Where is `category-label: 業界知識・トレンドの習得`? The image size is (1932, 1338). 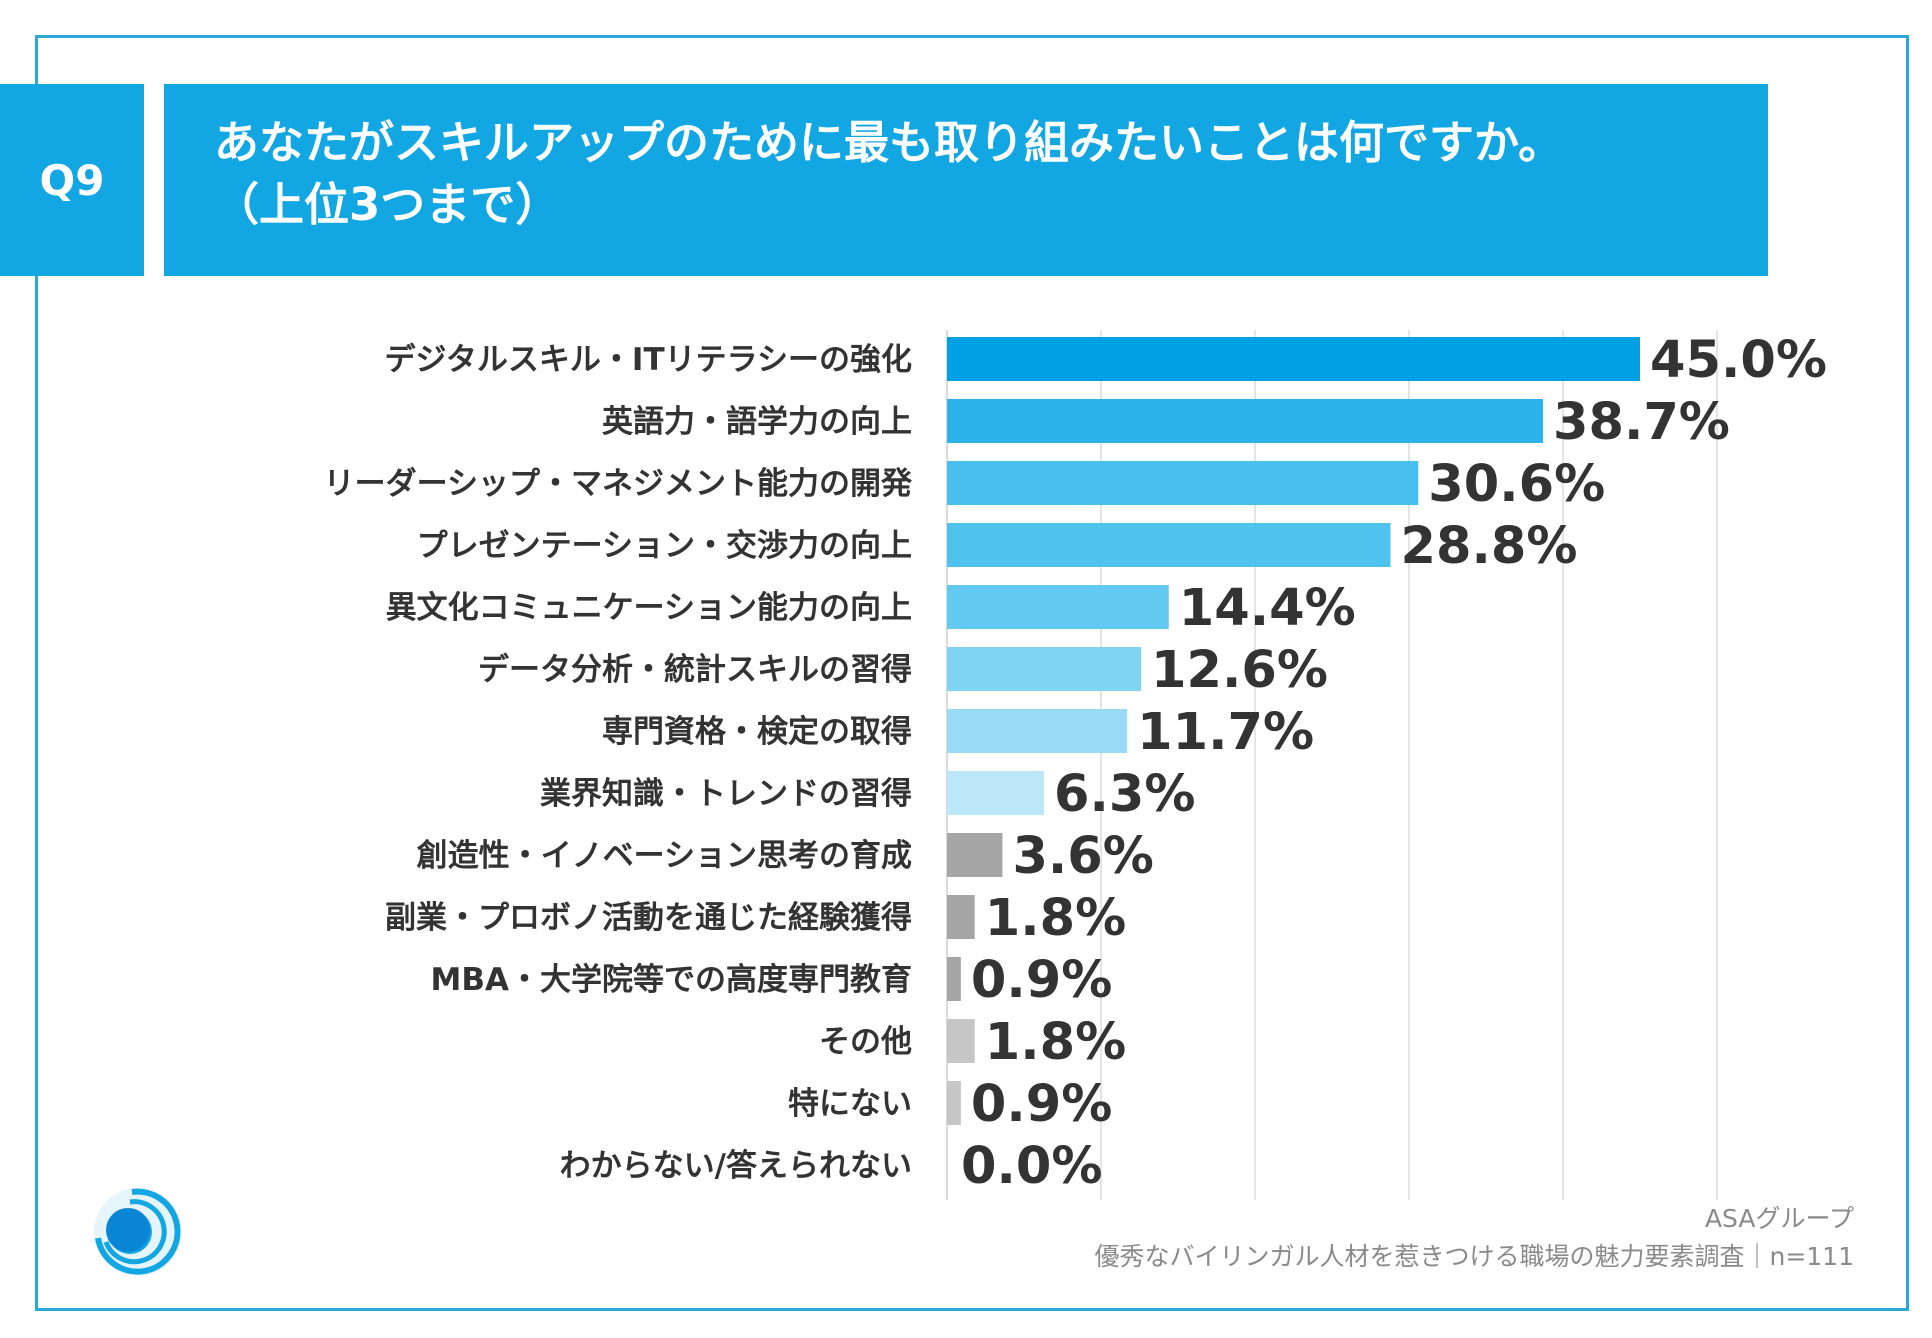 category-label: 業界知識・トレンドの習得 is located at coordinates (726, 794).